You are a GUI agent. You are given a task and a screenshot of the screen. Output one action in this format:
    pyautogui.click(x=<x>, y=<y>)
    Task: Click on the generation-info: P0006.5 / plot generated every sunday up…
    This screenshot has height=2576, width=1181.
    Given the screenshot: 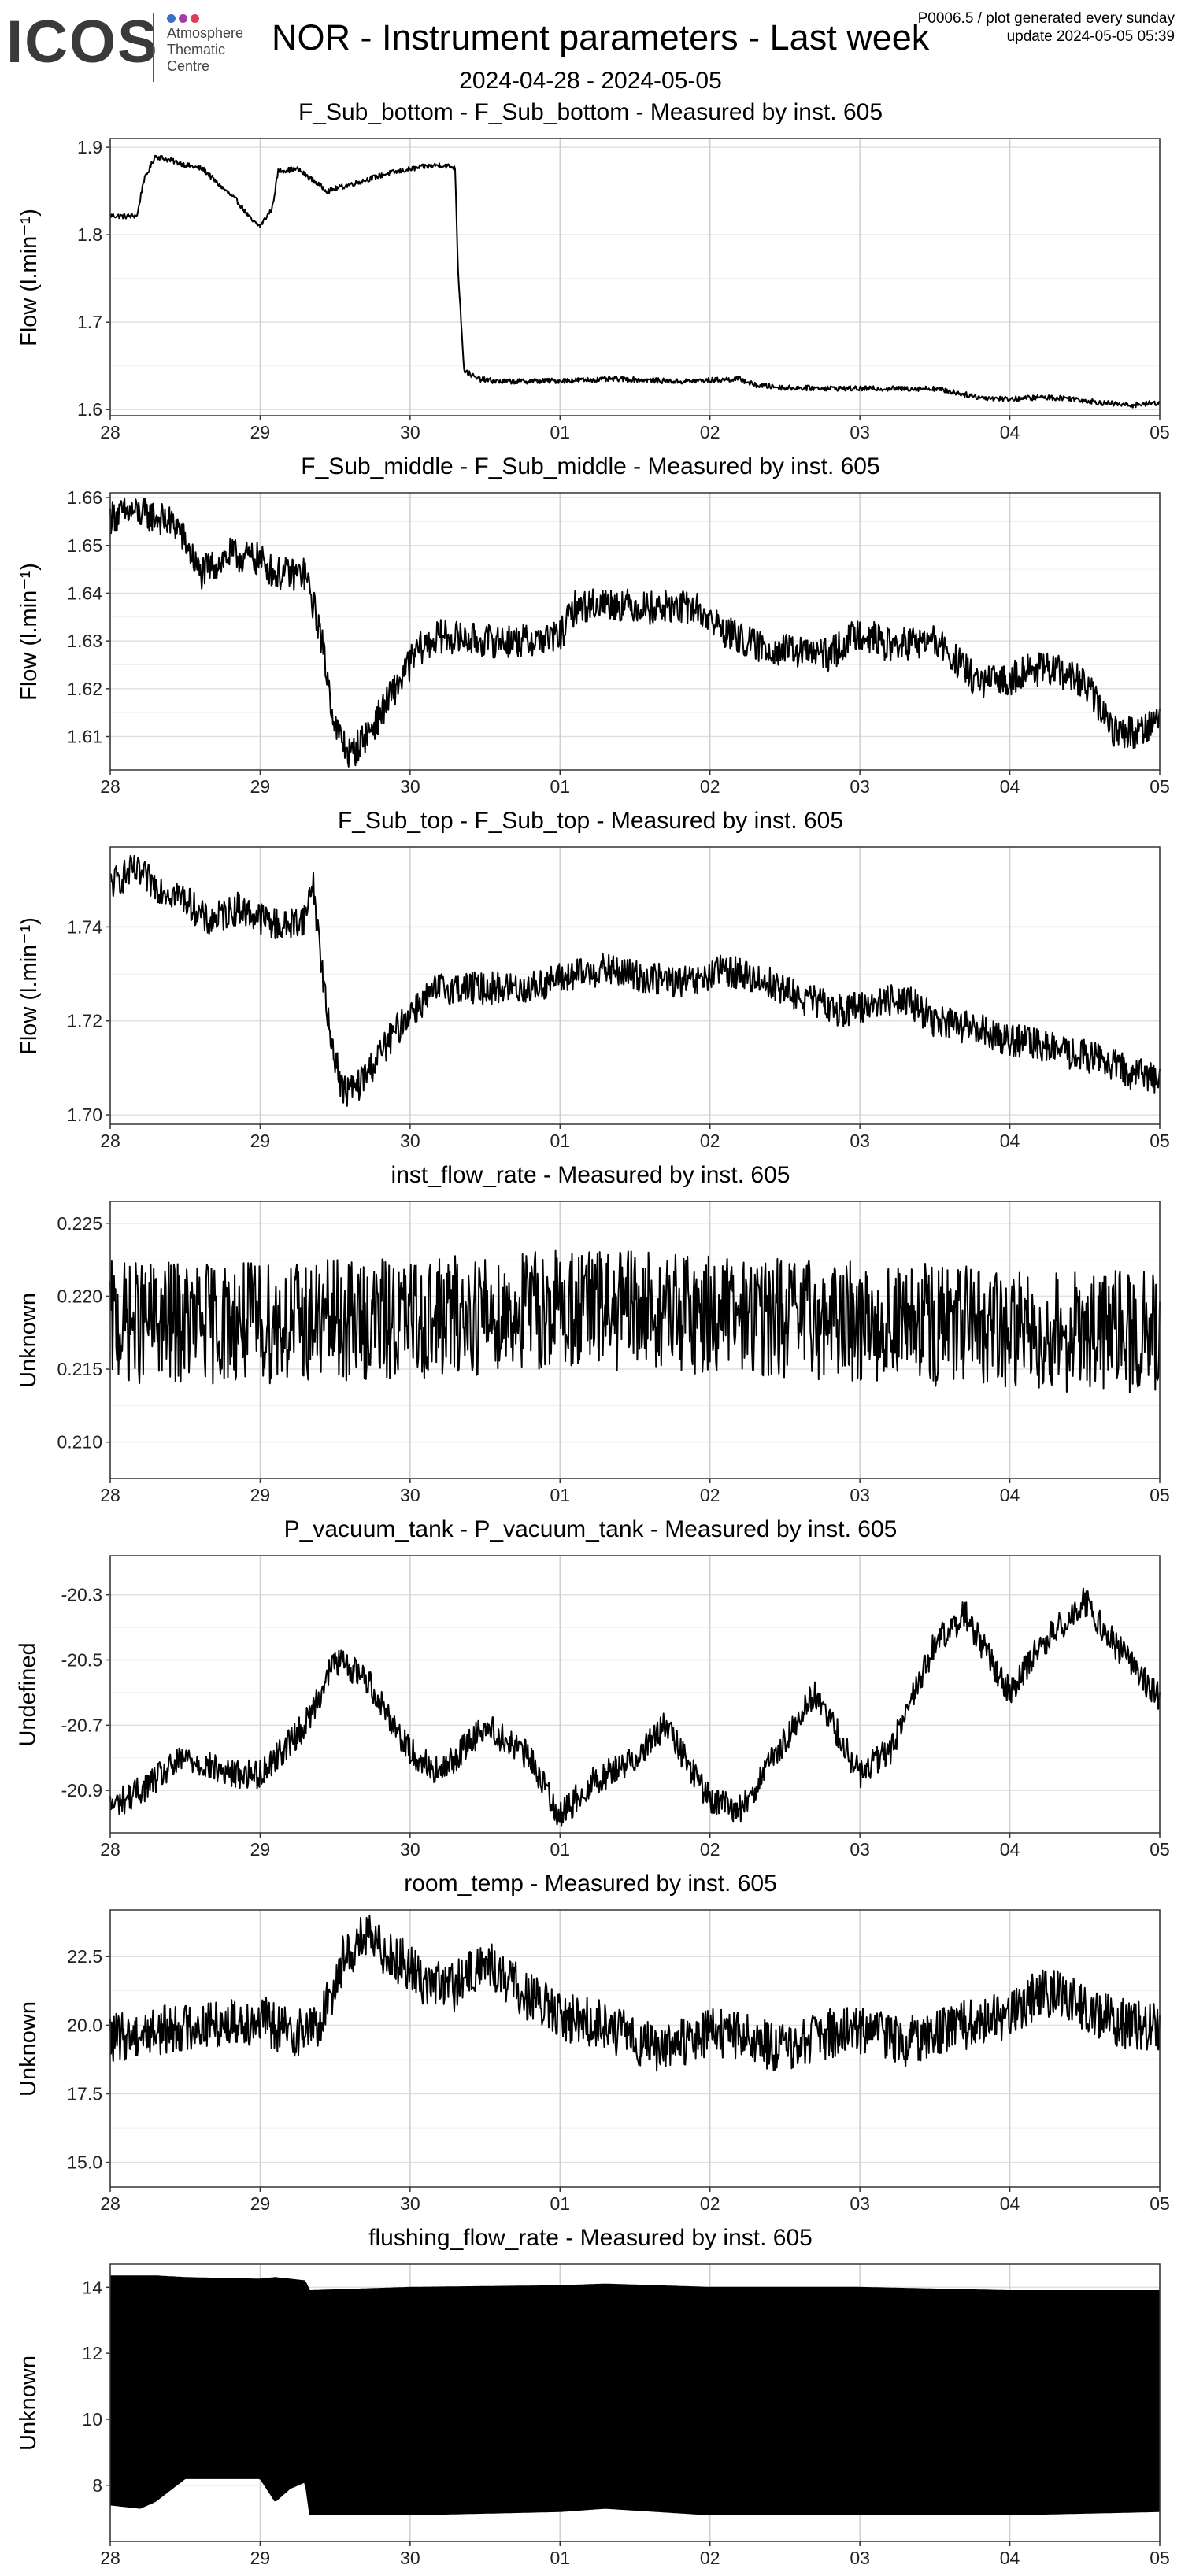 What is the action you would take?
    pyautogui.click(x=1046, y=27)
    